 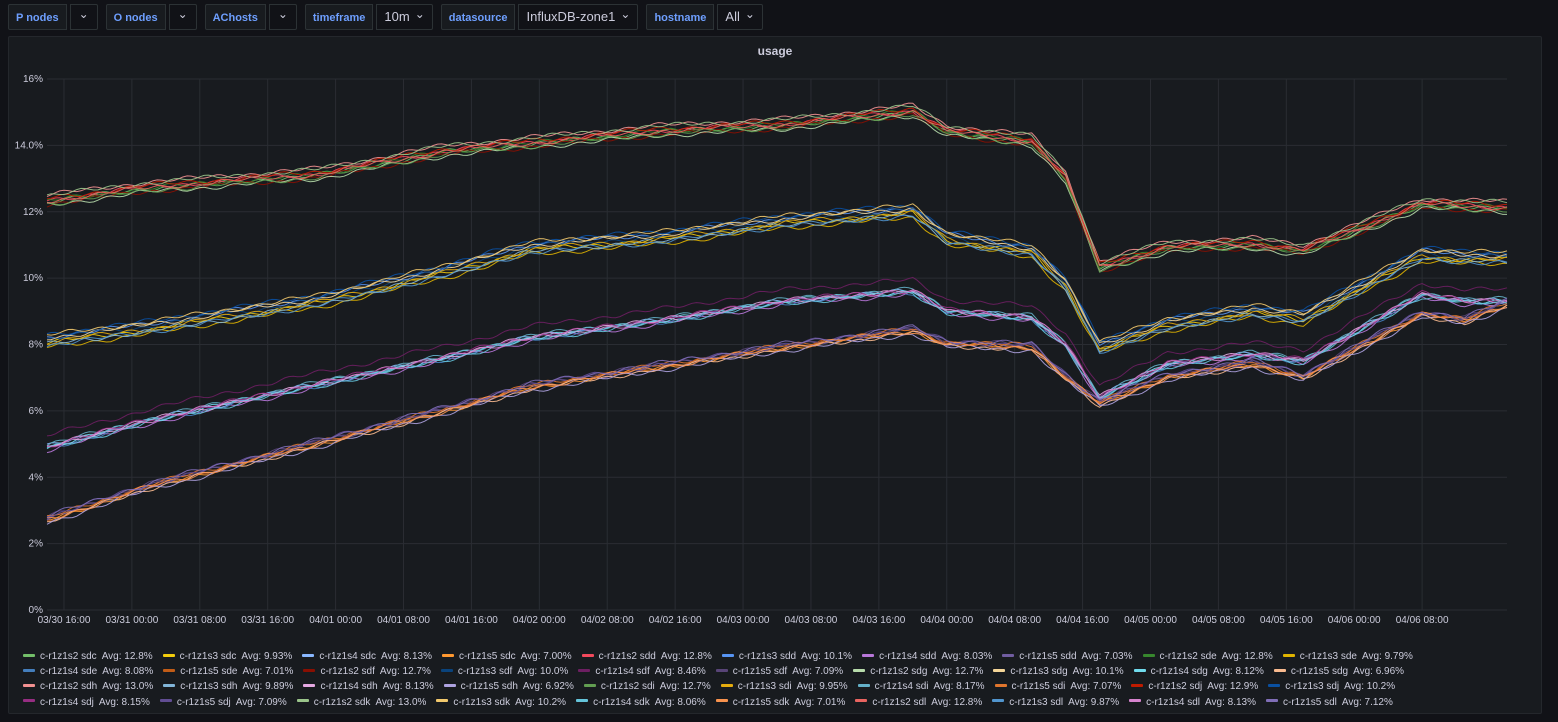 What do you see at coordinates (918, 671) in the screenshot?
I see `legend-item: c-r1z1s2 sdg Avg: 12.7%` at bounding box center [918, 671].